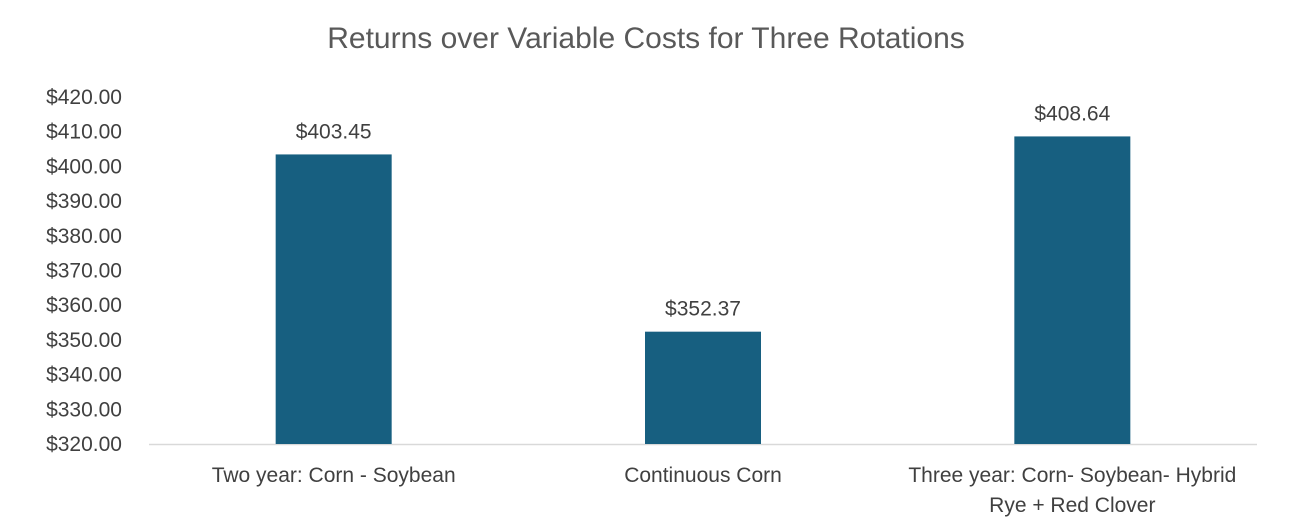  I want to click on y-tick-label: $330.00, so click(84, 409).